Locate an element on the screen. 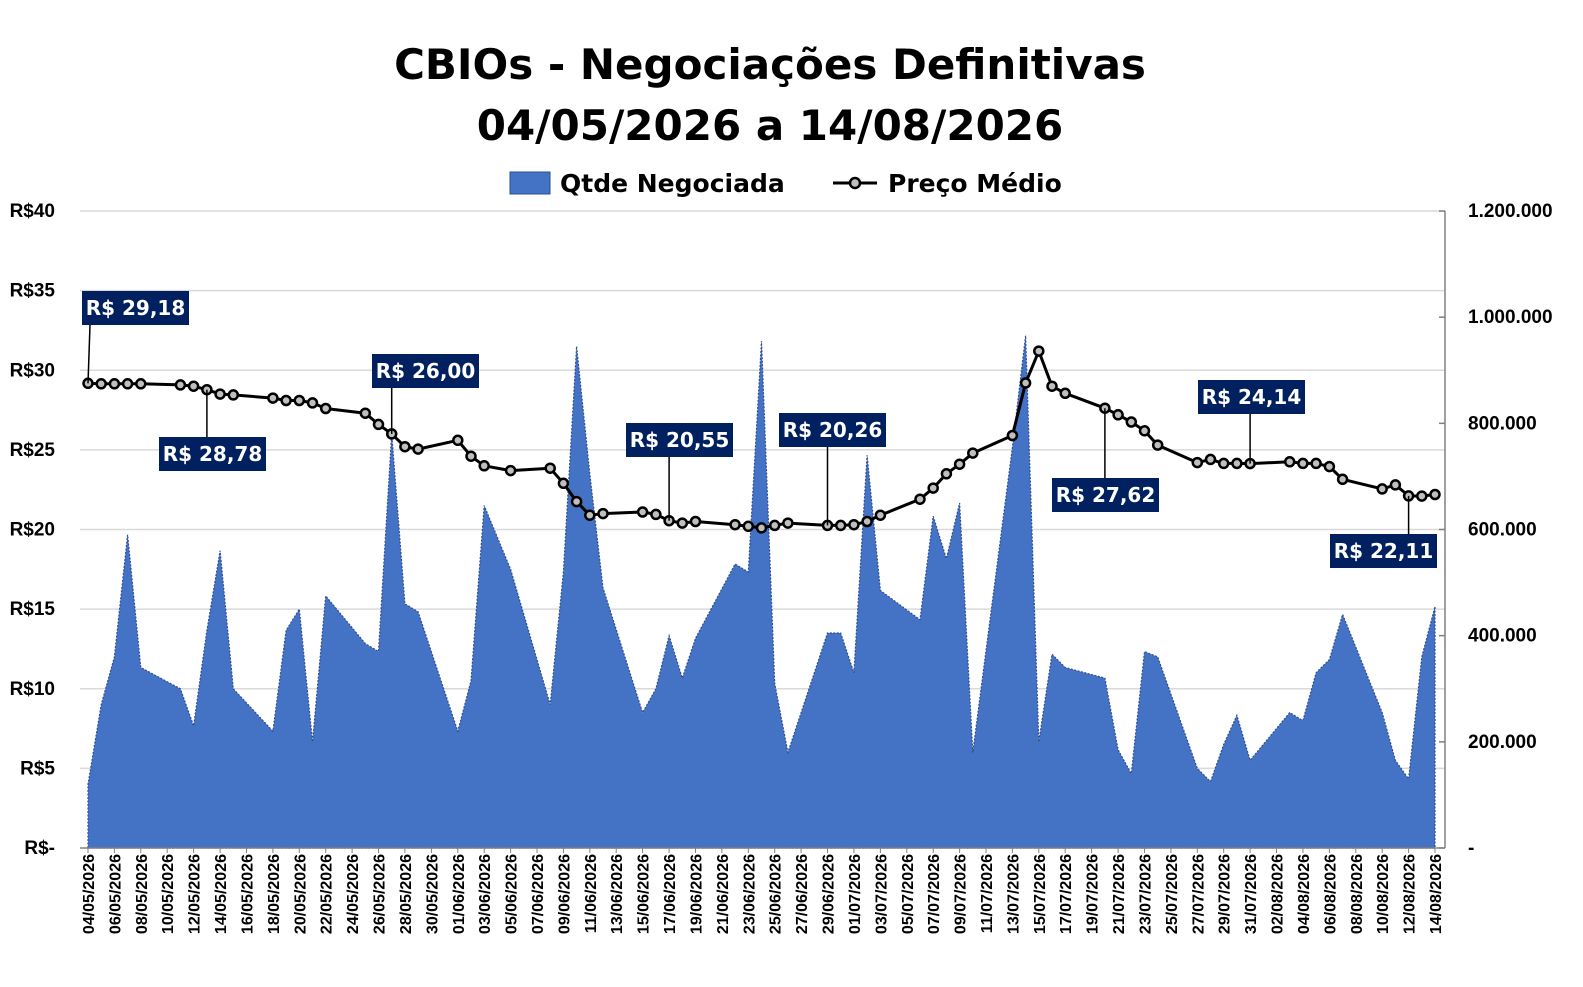 This screenshot has height=987, width=1583. y-left-tick-label: R$15 is located at coordinates (33, 609).